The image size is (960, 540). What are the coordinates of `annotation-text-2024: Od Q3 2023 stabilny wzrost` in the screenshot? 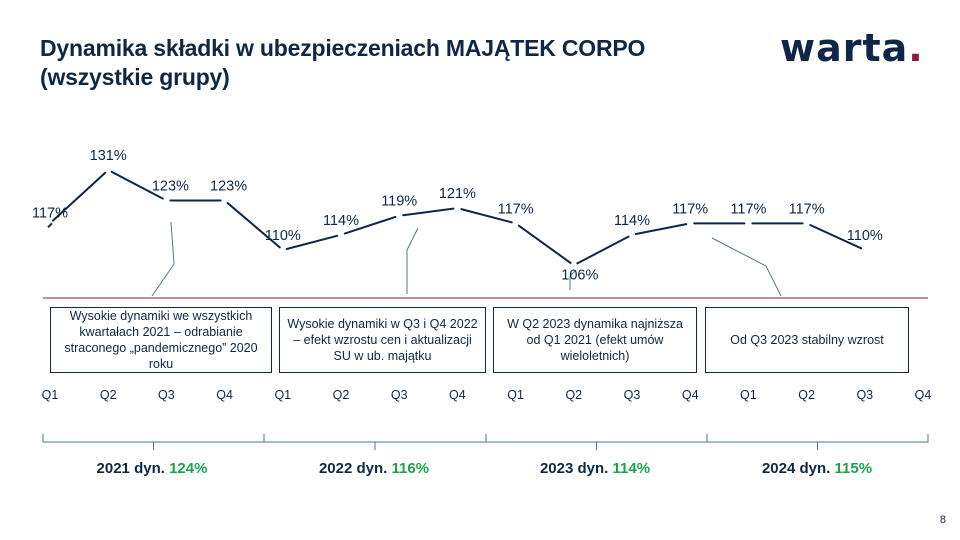 It's located at (807, 340).